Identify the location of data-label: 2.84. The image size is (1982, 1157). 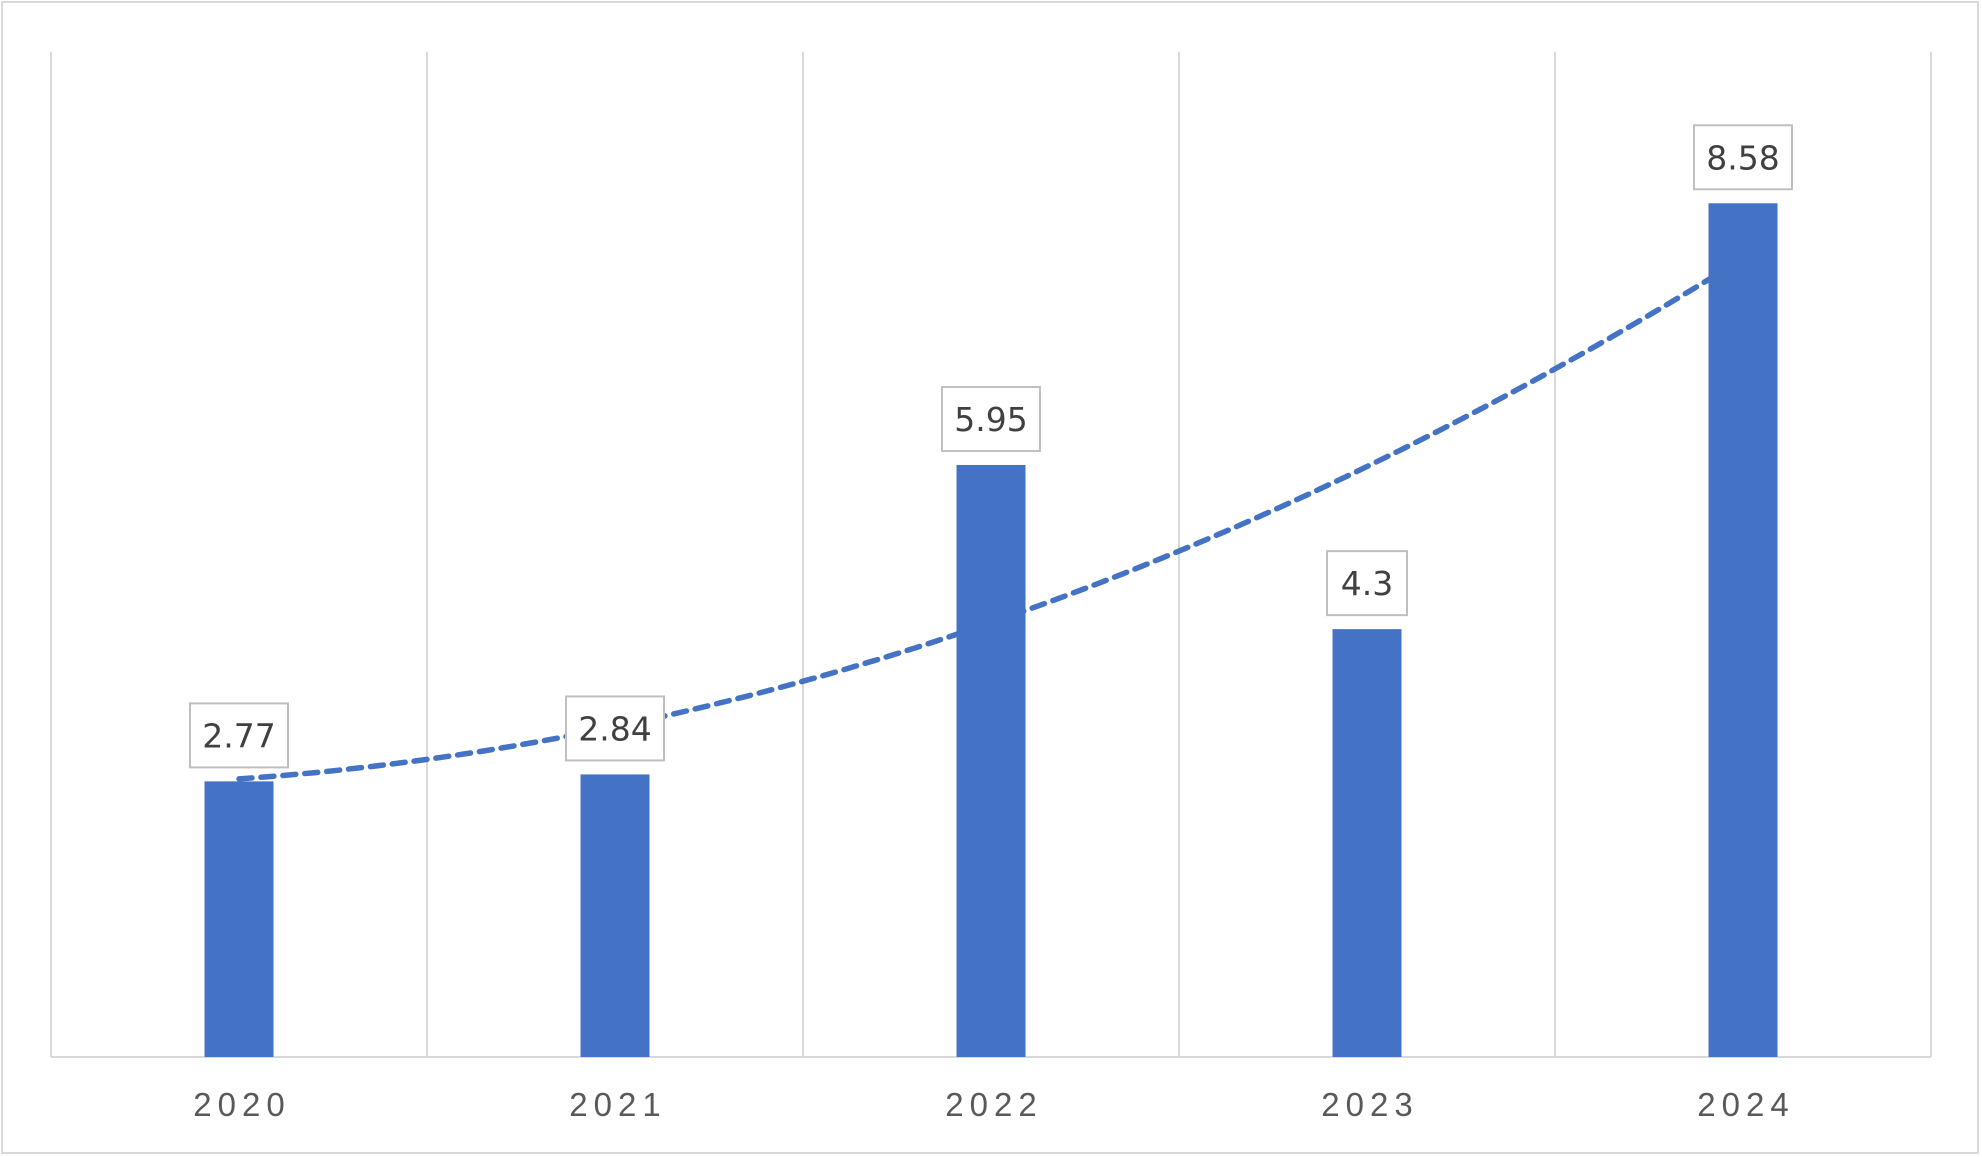
(615, 728).